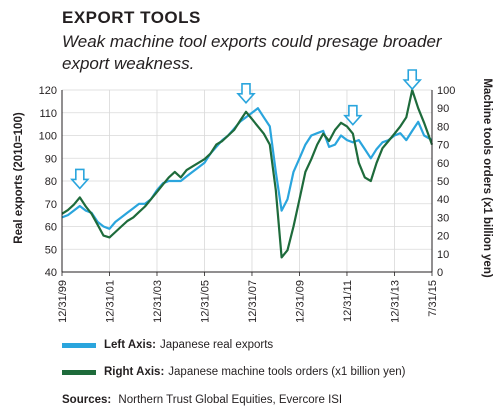 The width and height of the screenshot is (500, 414). What do you see at coordinates (51, 159) in the screenshot?
I see `y-tick-label-left: 90` at bounding box center [51, 159].